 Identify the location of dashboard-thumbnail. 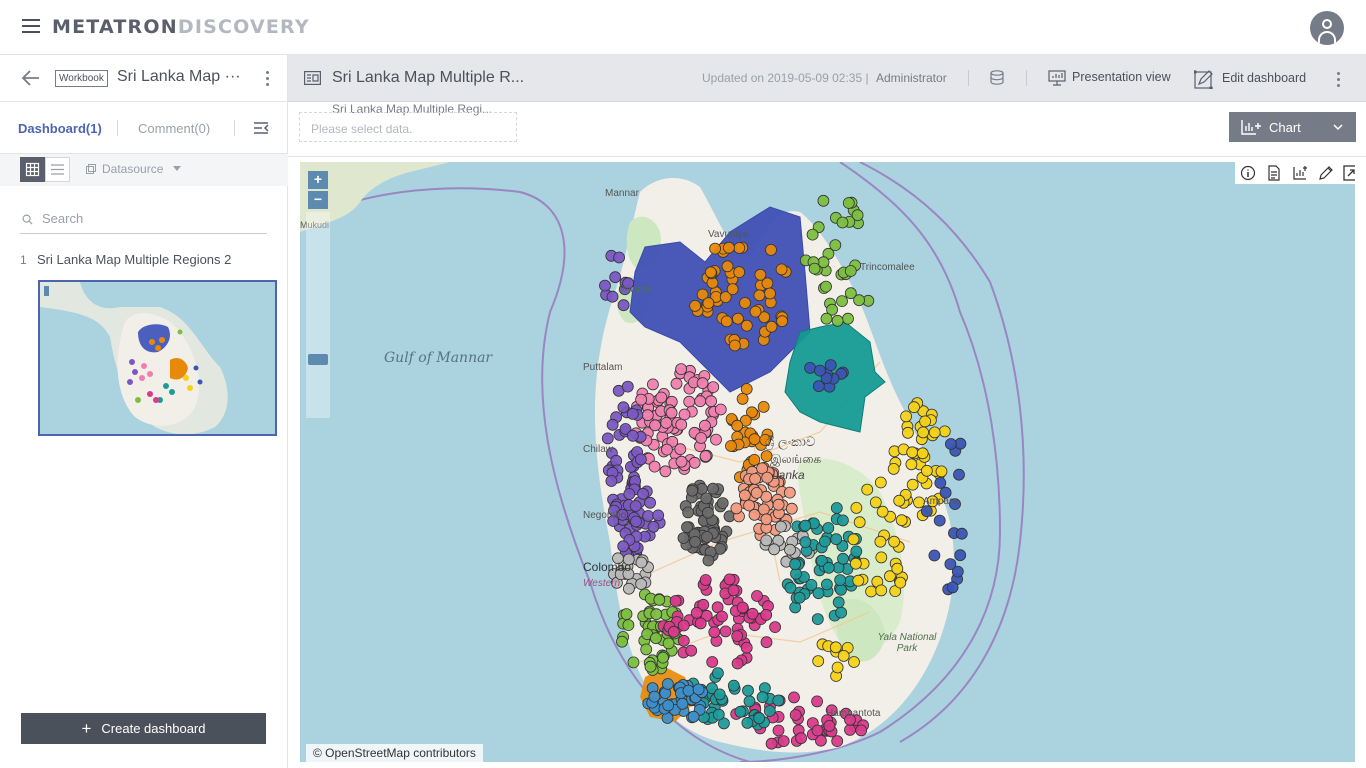
(157, 358).